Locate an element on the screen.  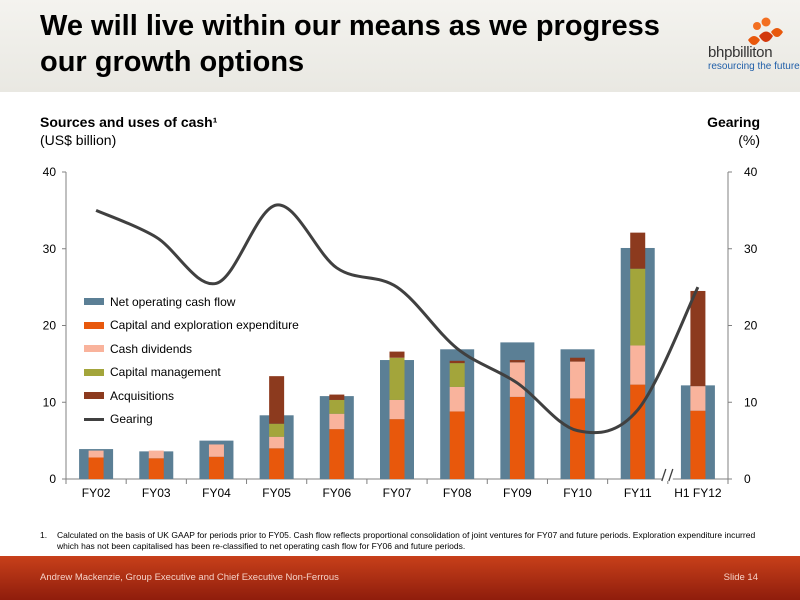
x-tick-label: FY08 is located at coordinates (457, 493).